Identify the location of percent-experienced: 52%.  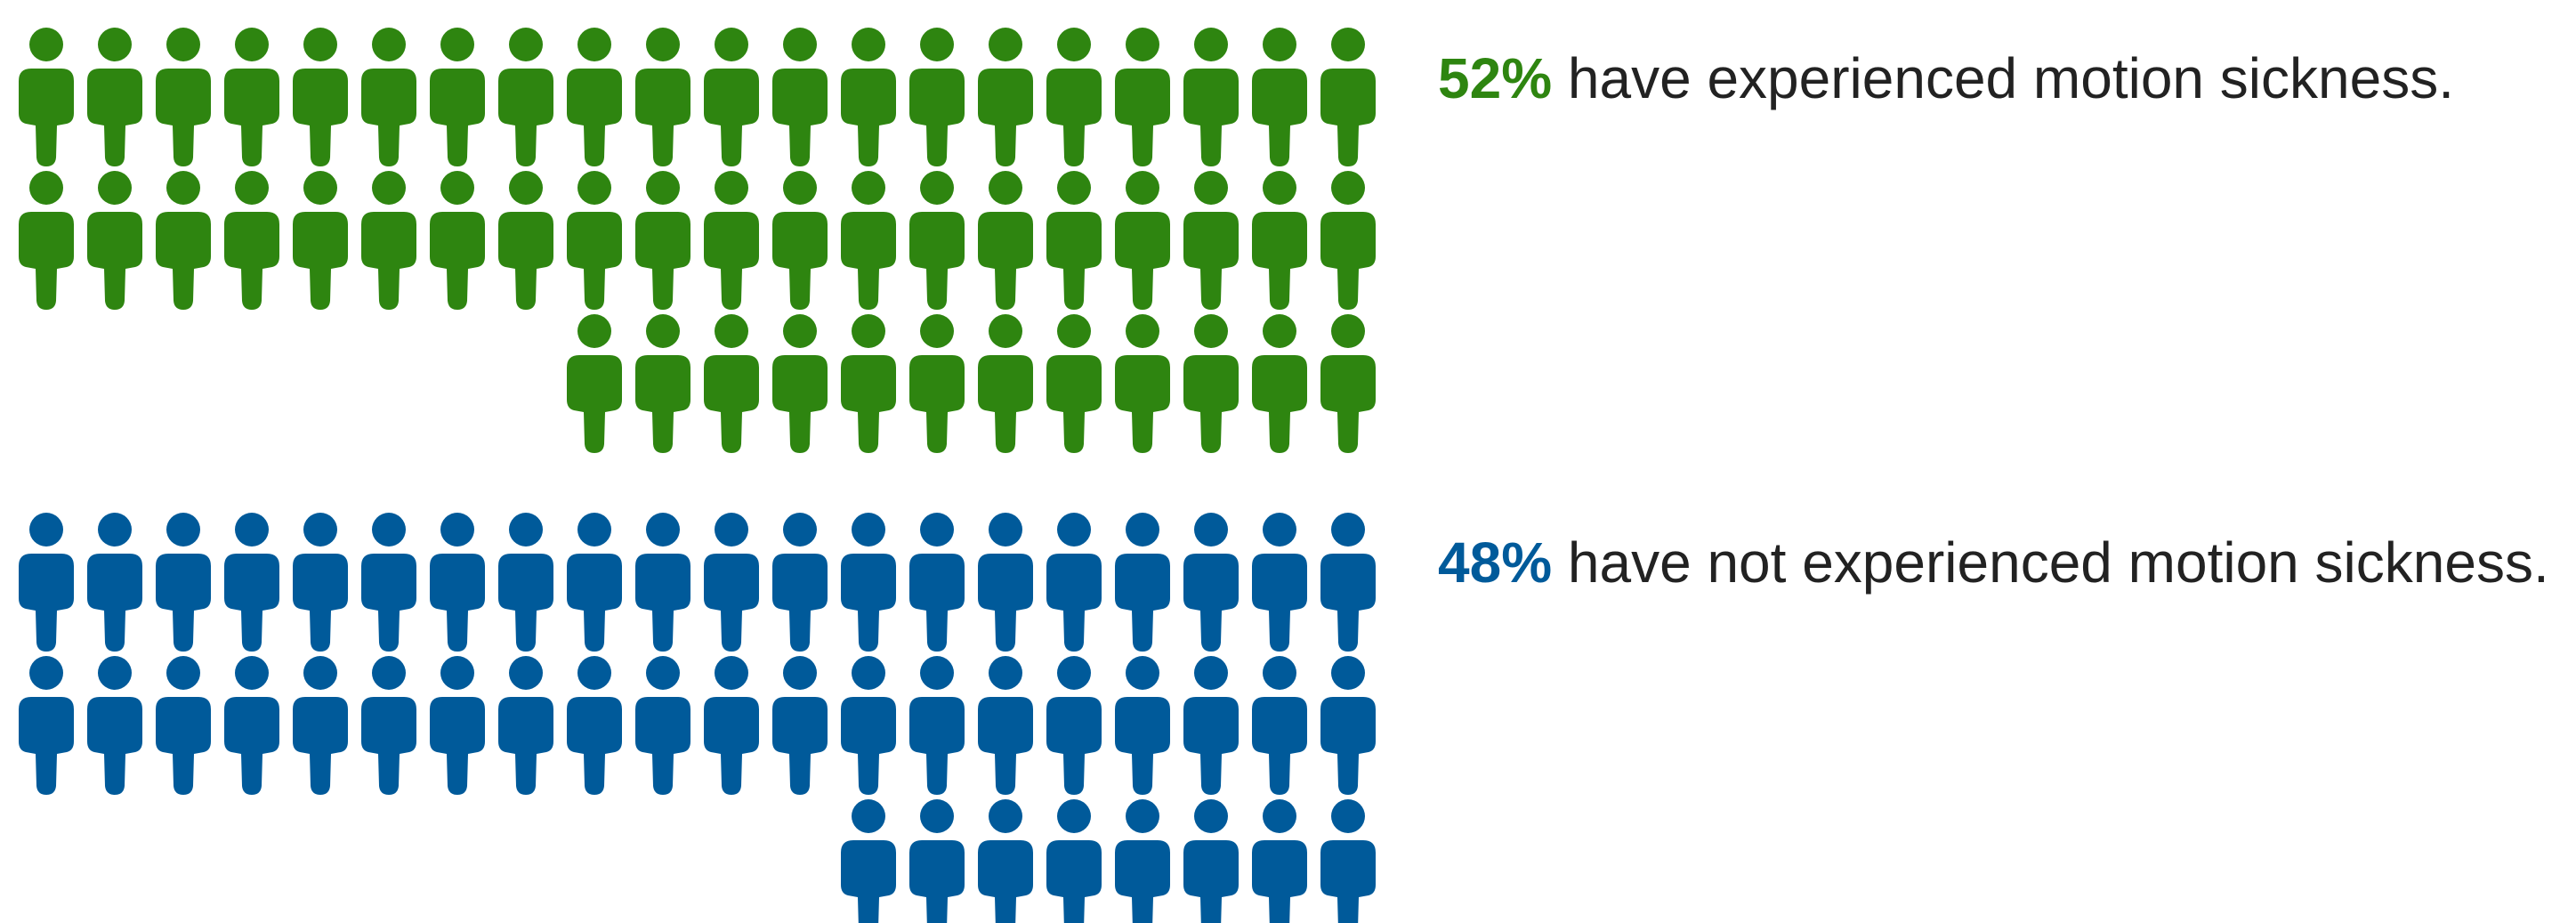
(1495, 78).